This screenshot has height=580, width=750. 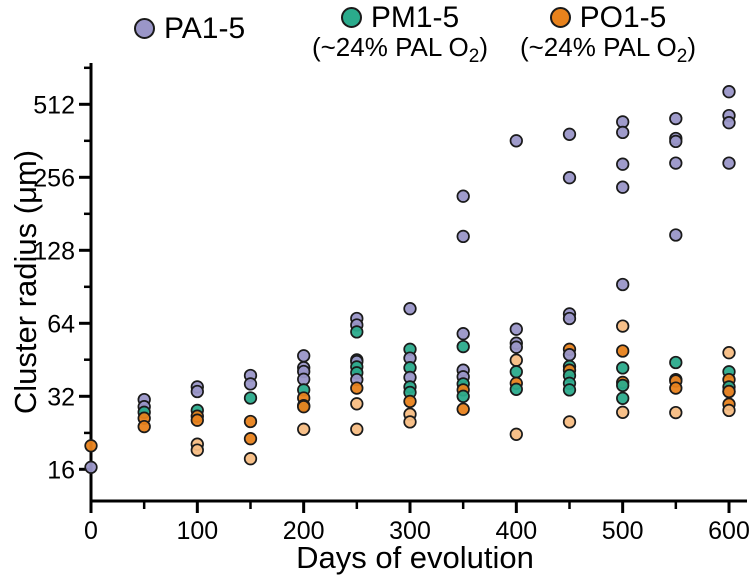 I want to click on legend-item-pm1-5: PM1-5 (~24% PAL O2), so click(x=400, y=34).